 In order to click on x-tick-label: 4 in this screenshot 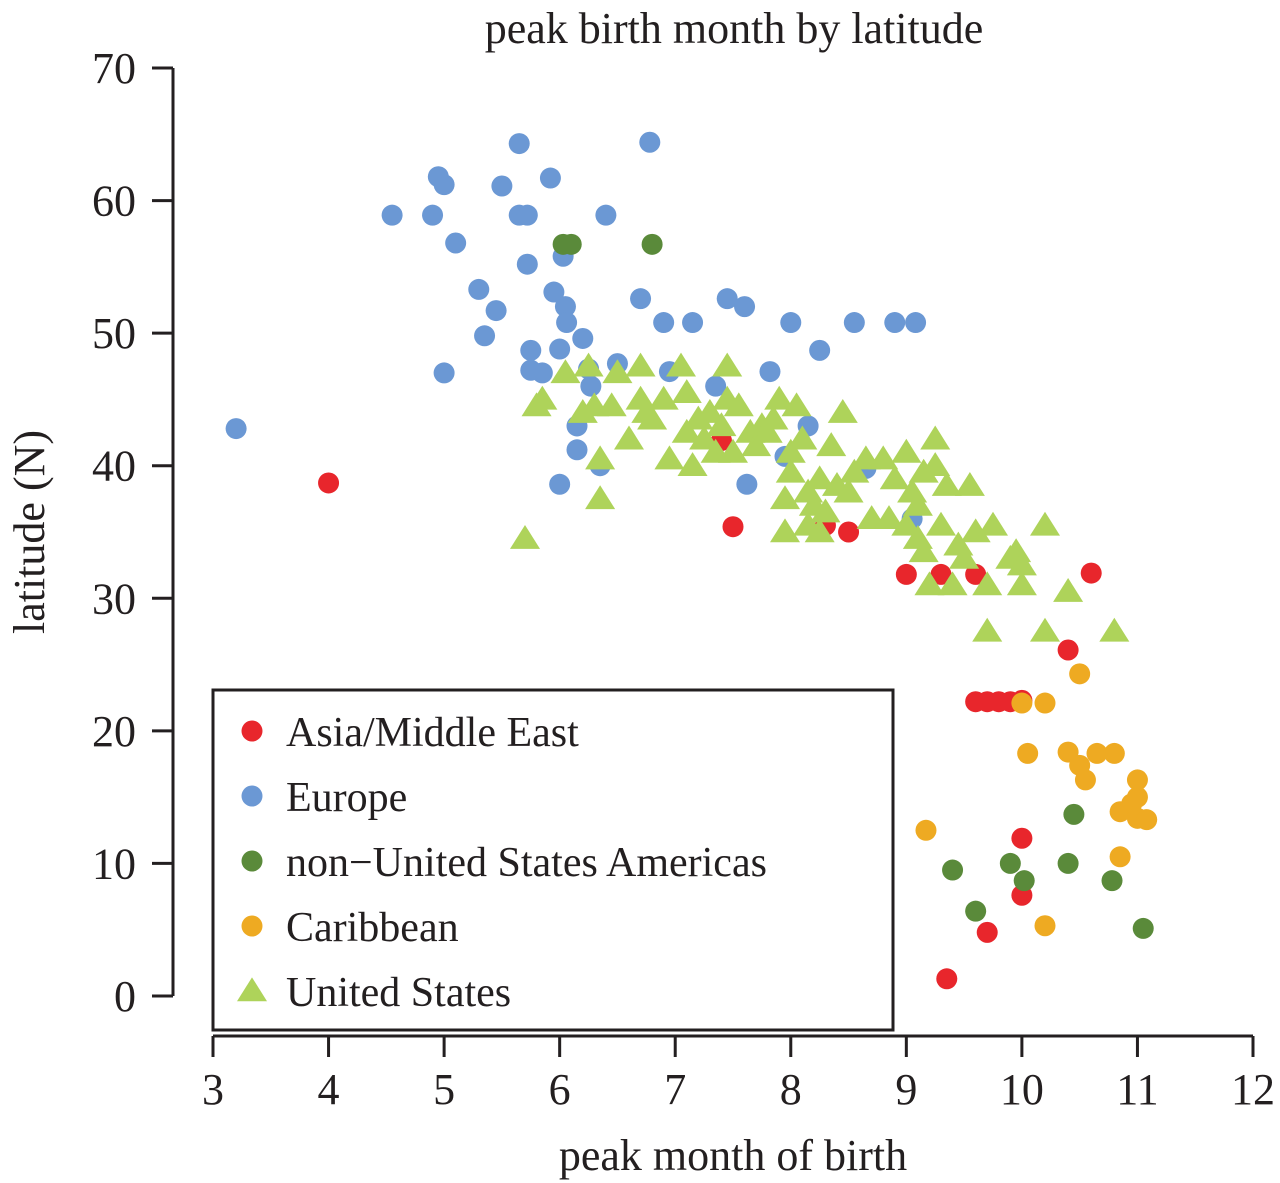, I will do `click(329, 1089)`.